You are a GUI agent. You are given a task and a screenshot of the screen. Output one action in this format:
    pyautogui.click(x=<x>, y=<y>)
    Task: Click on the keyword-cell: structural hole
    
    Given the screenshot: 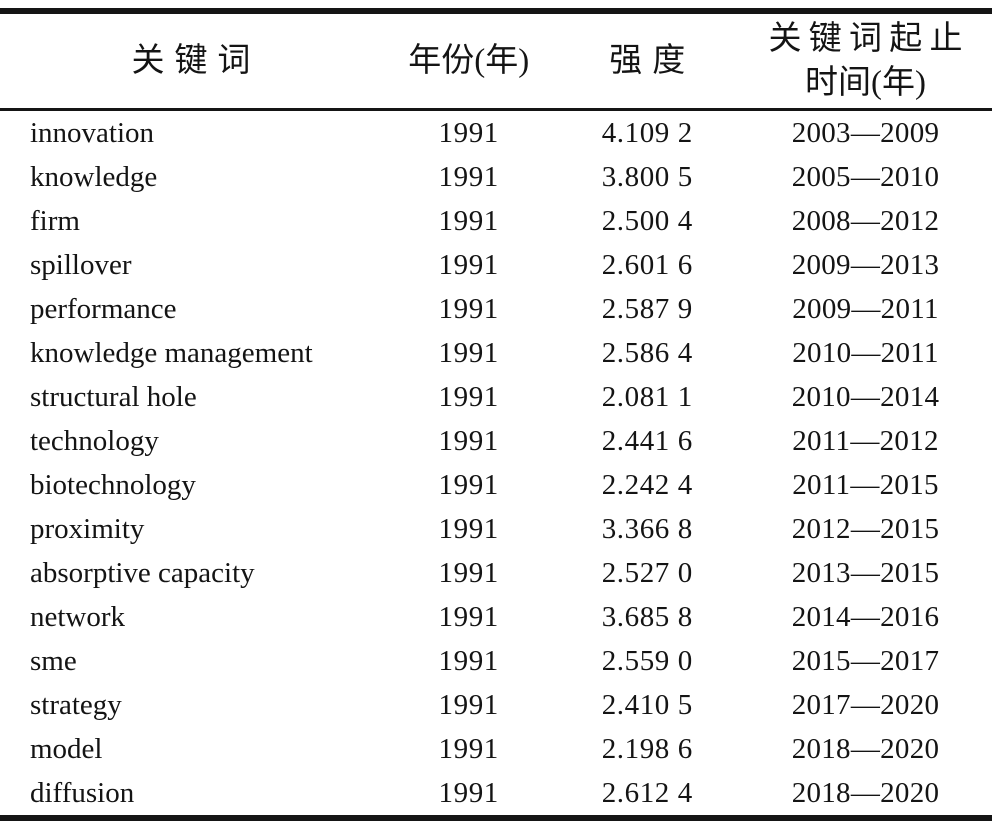 What is the action you would take?
    pyautogui.click(x=113, y=396)
    